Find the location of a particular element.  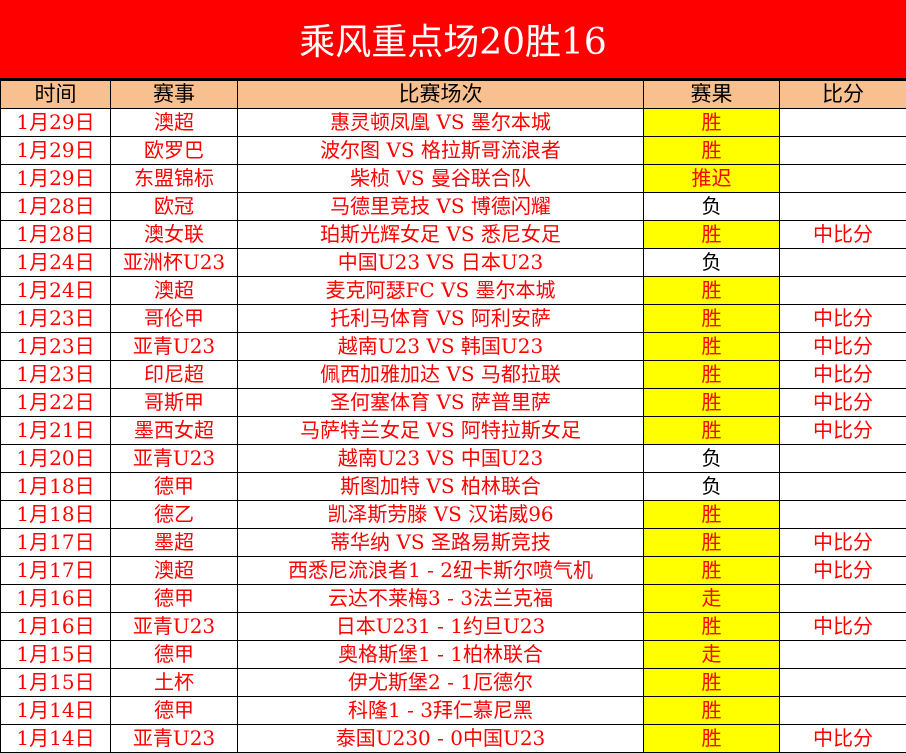

league-cell: 墨超 is located at coordinates (174, 542).